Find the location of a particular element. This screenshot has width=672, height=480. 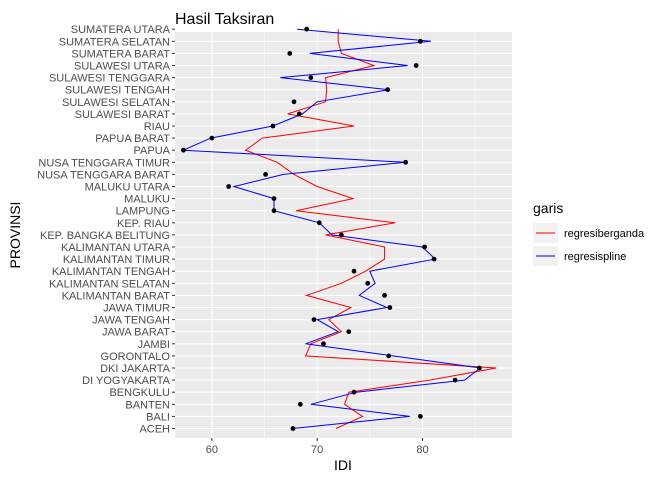

y-tick-label-28: SULAWESI TENGAH is located at coordinates (117, 91).